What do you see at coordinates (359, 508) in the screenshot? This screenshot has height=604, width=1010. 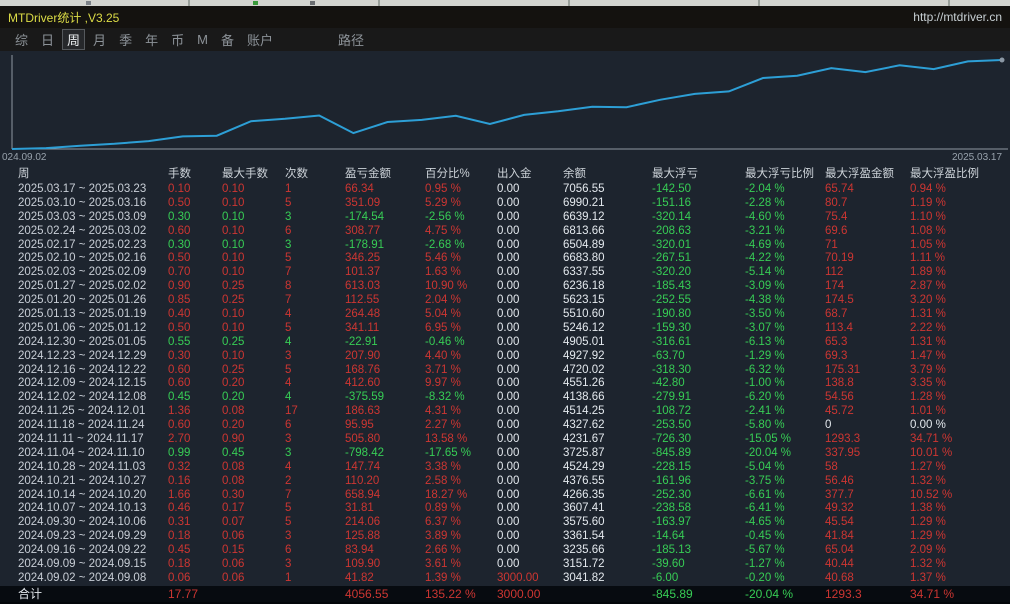 I see `cell-pnl: 31.81` at bounding box center [359, 508].